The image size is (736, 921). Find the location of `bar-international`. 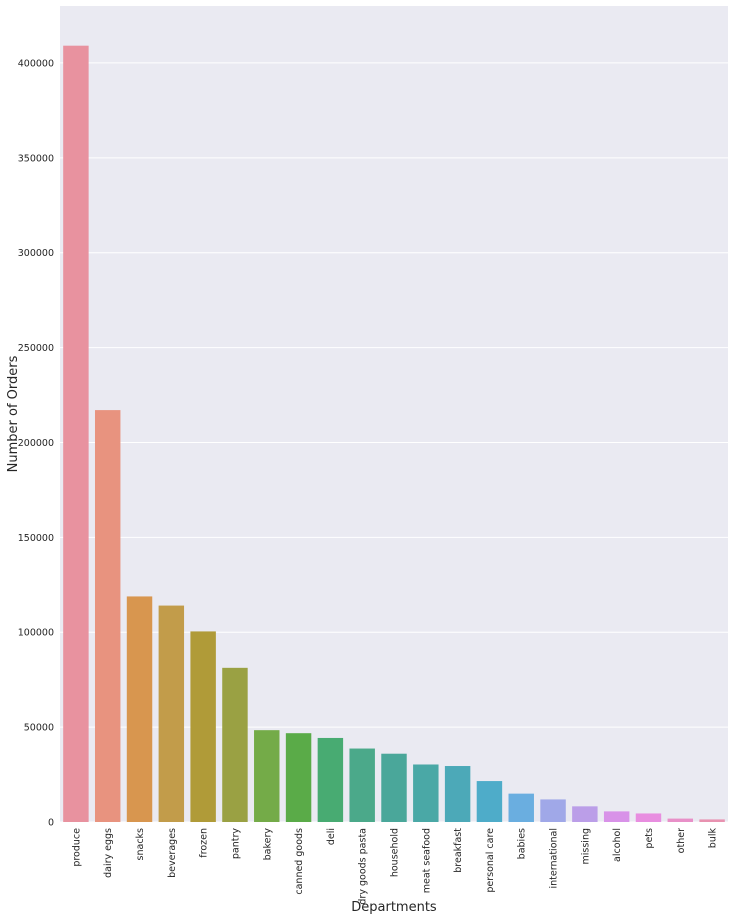

bar-international is located at coordinates (553, 810).